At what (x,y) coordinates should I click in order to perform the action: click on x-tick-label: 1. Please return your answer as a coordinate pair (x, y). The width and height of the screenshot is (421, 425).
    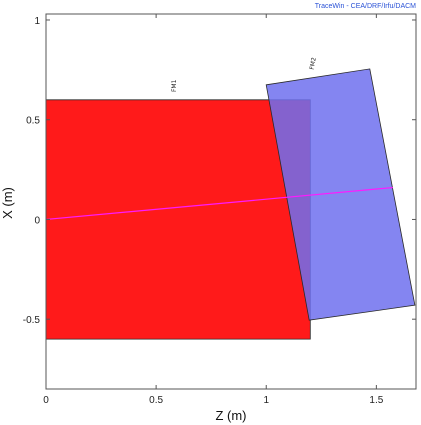
    Looking at the image, I should click on (266, 400).